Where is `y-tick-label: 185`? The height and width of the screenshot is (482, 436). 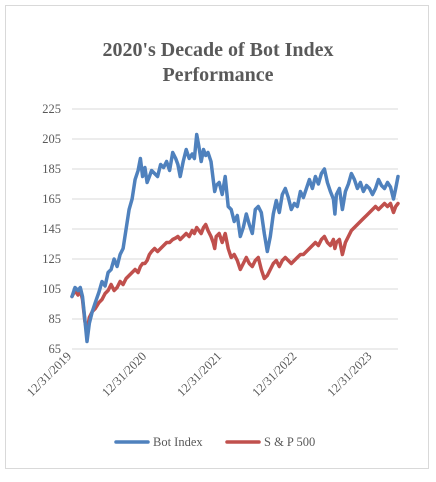 y-tick-label: 185 is located at coordinates (51, 169).